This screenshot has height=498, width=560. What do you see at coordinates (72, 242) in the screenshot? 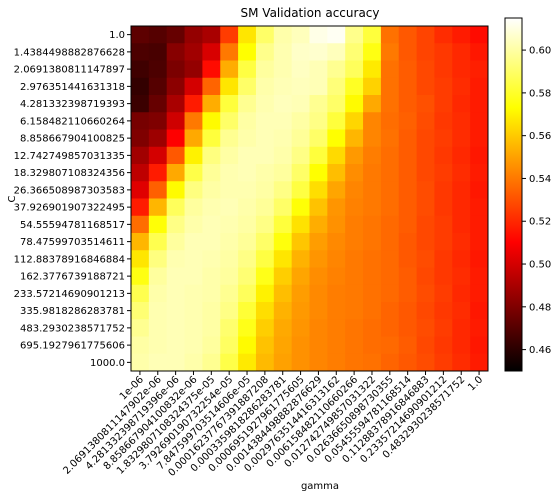
I see `y-tick-label: 78.47599703514611` at bounding box center [72, 242].